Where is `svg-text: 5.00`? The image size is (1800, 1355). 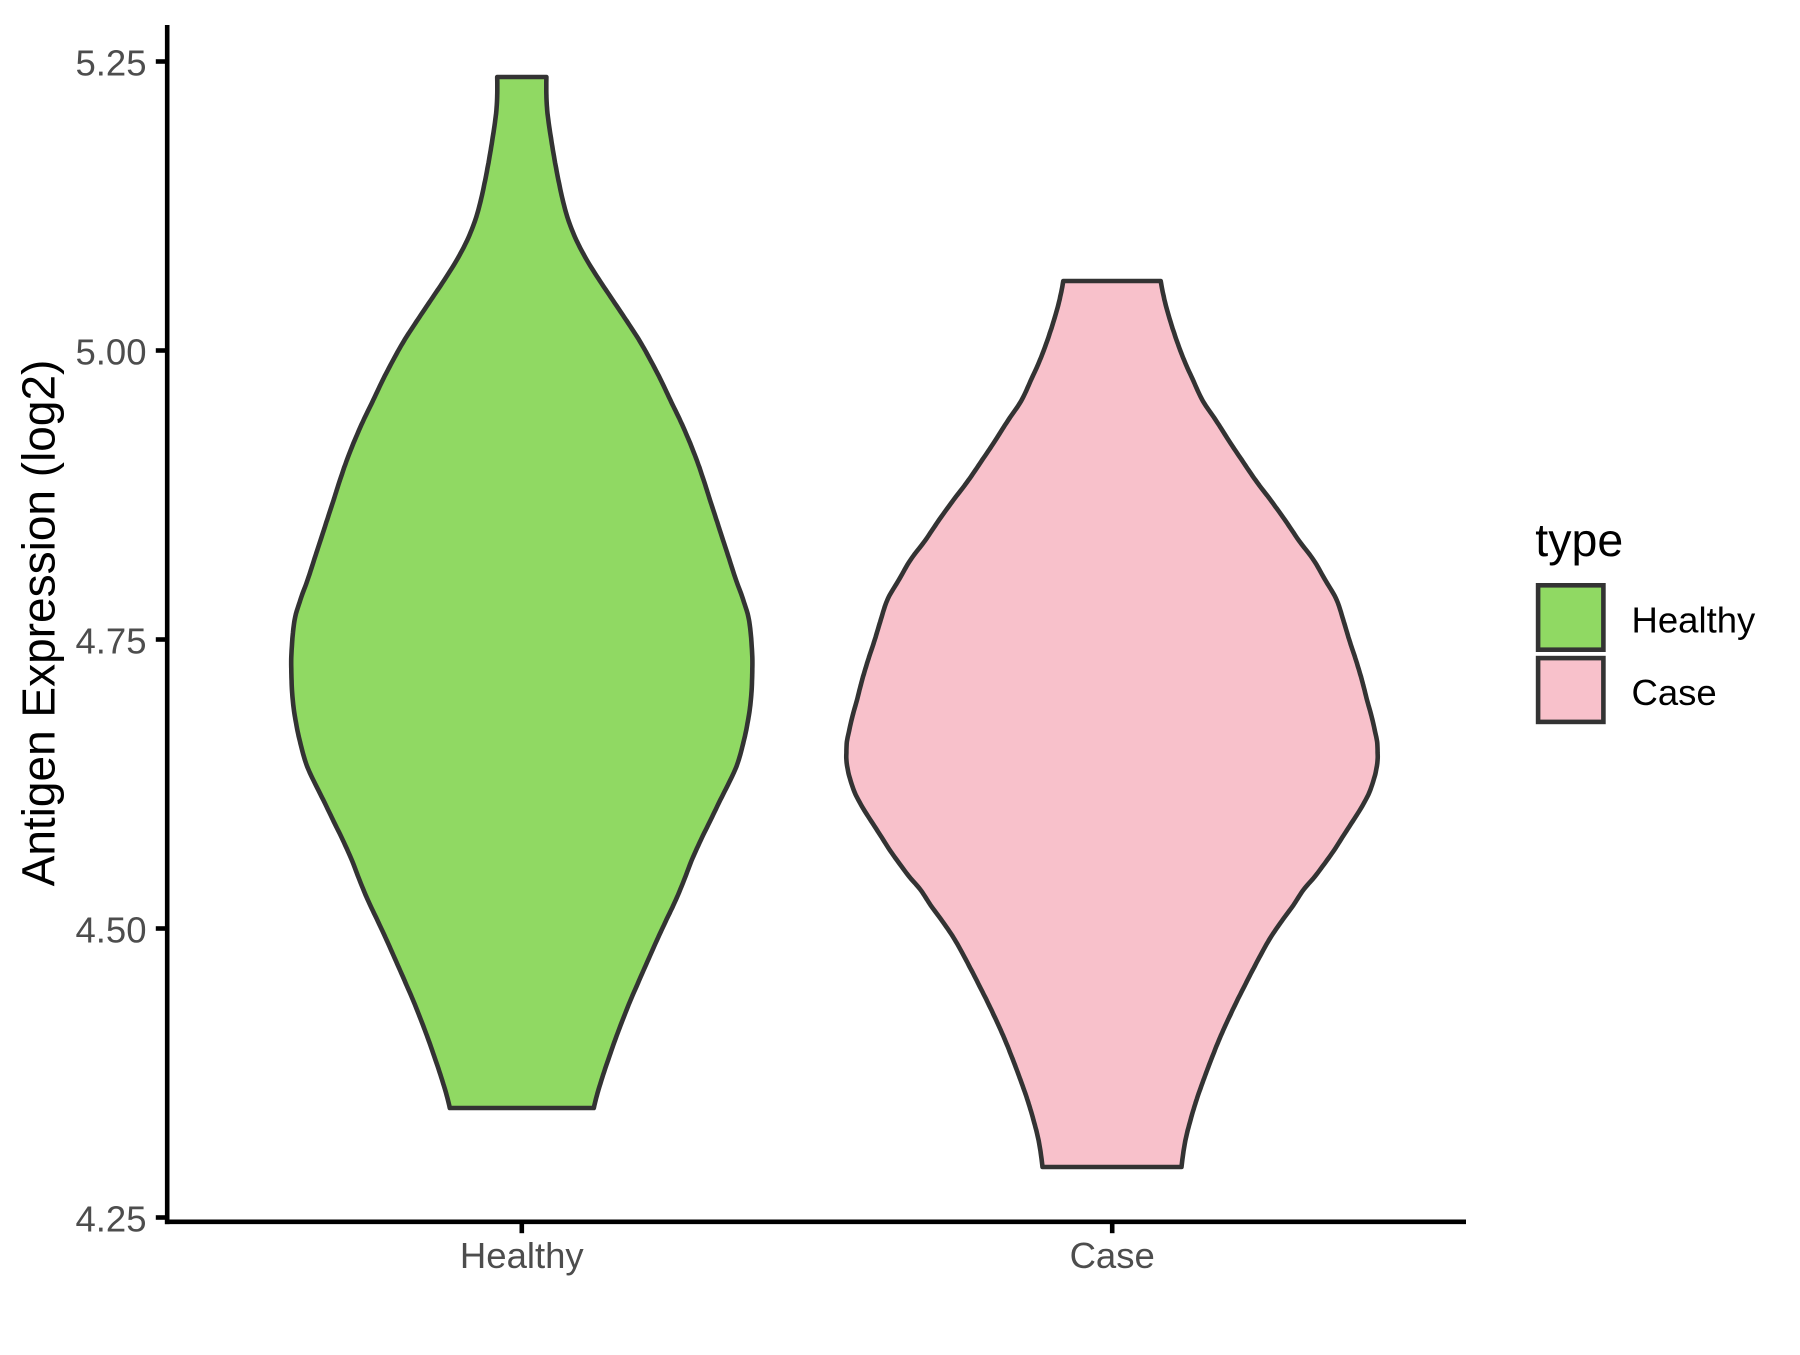
svg-text: 5.00 is located at coordinates (110, 352).